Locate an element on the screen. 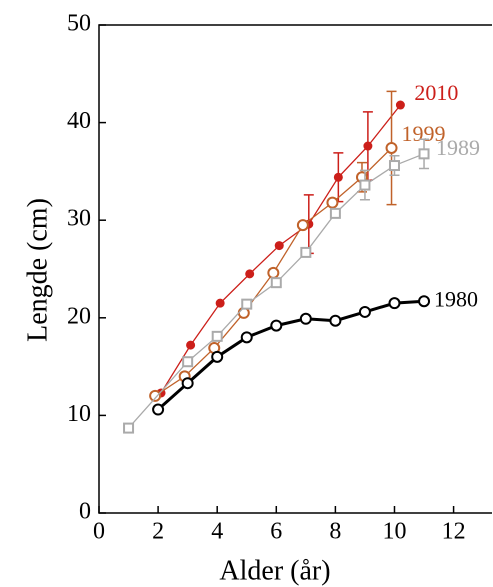 This screenshot has height=587, width=493. y-tick-label: 10 is located at coordinates (79, 414).